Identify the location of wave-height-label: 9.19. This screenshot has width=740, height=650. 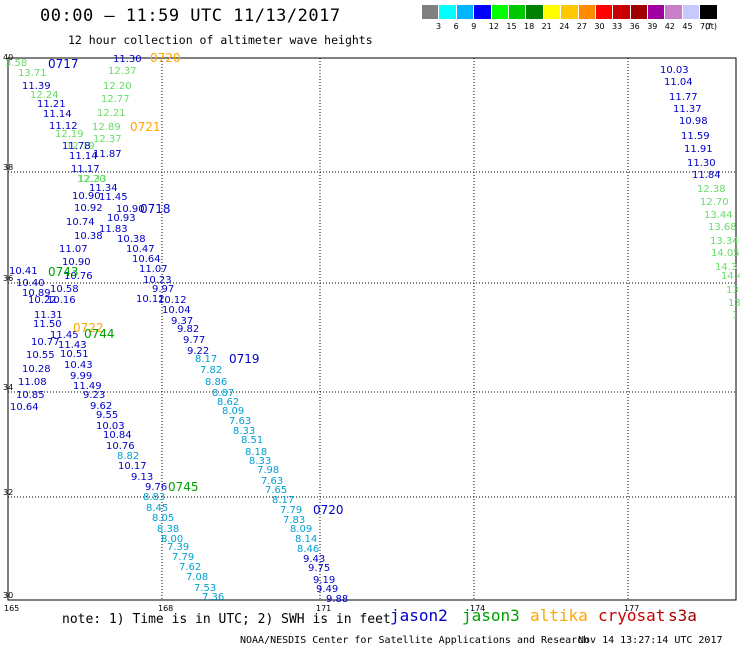
(324, 580).